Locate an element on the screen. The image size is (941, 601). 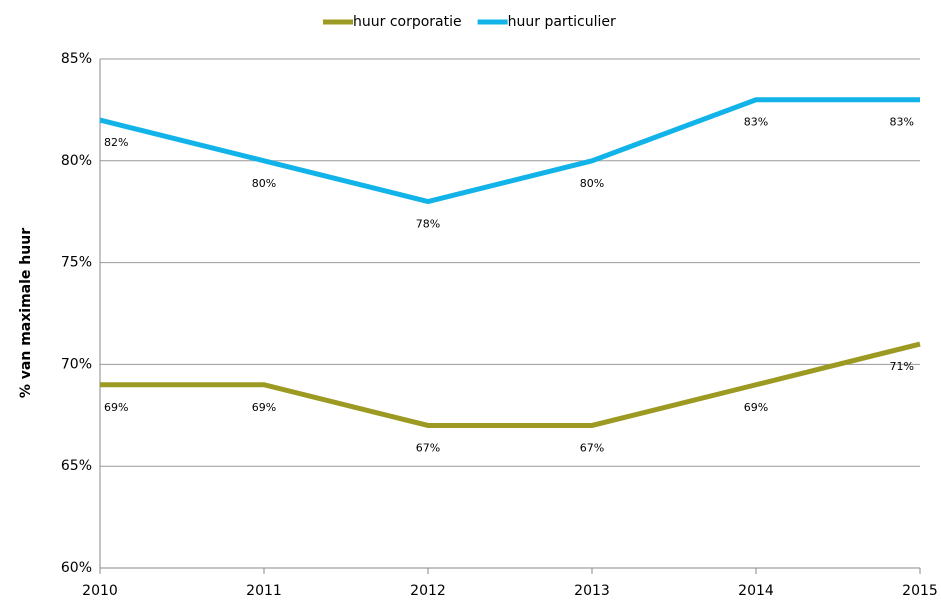
legend-label: huur particulier is located at coordinates (562, 22).